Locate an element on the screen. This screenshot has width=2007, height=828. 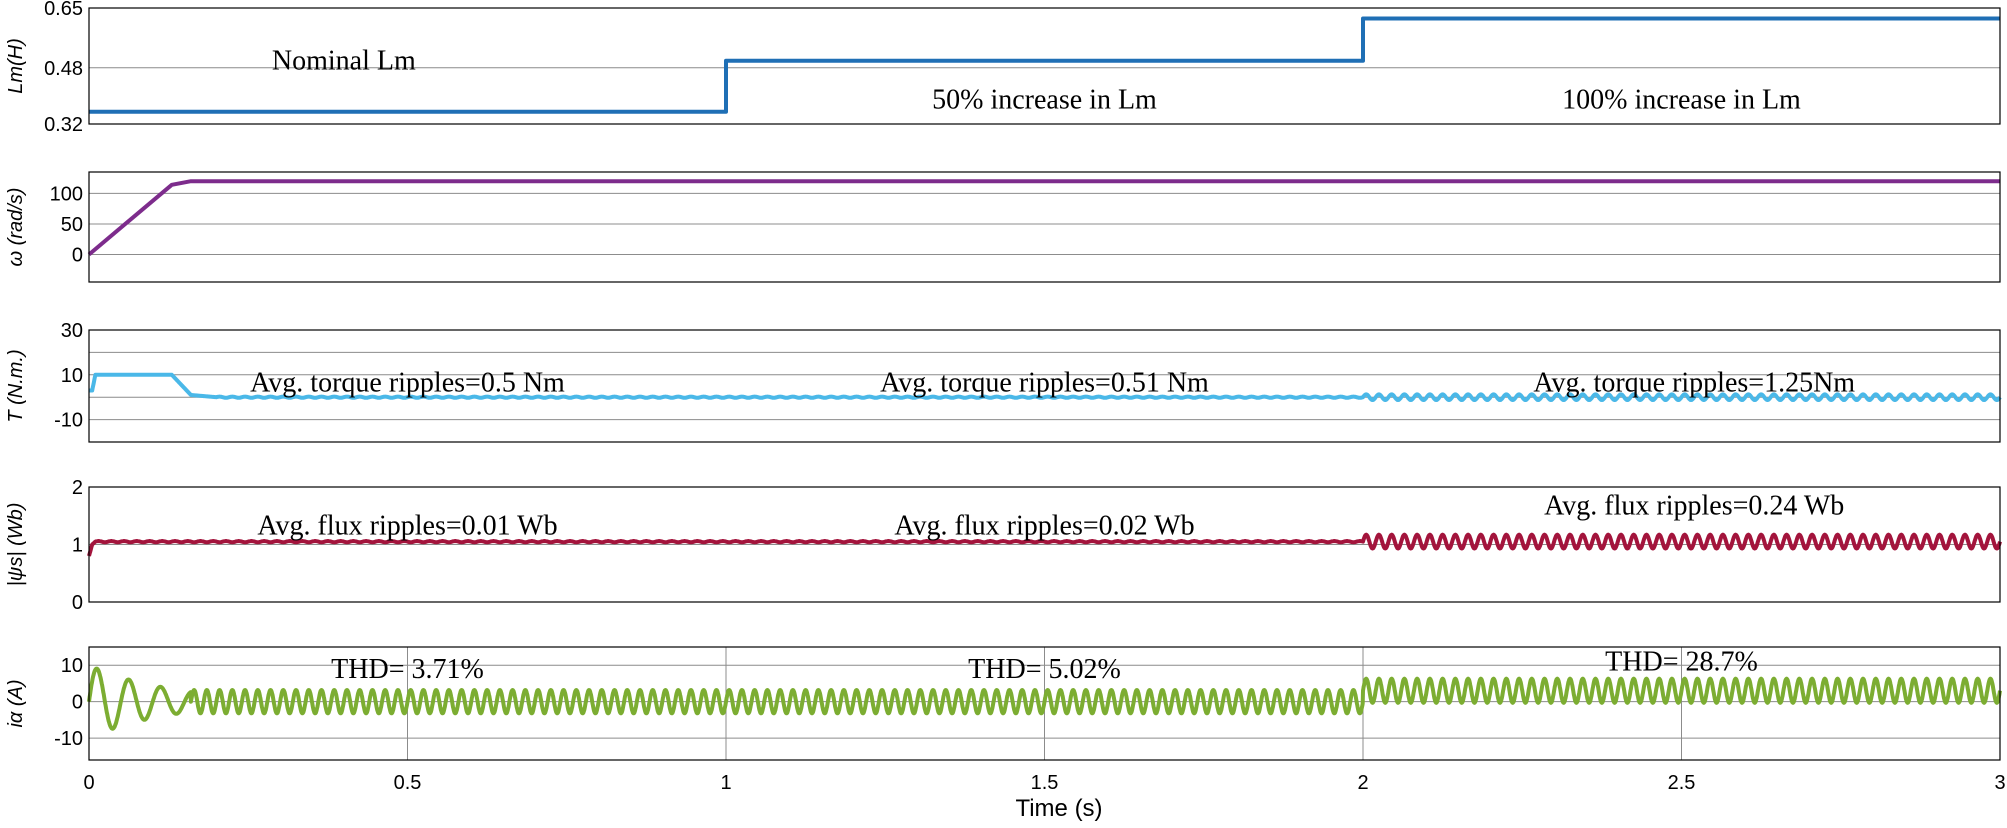
x-axis: 0 0.5 1 1.5 2 2.5 3 is located at coordinates (1044, 783).